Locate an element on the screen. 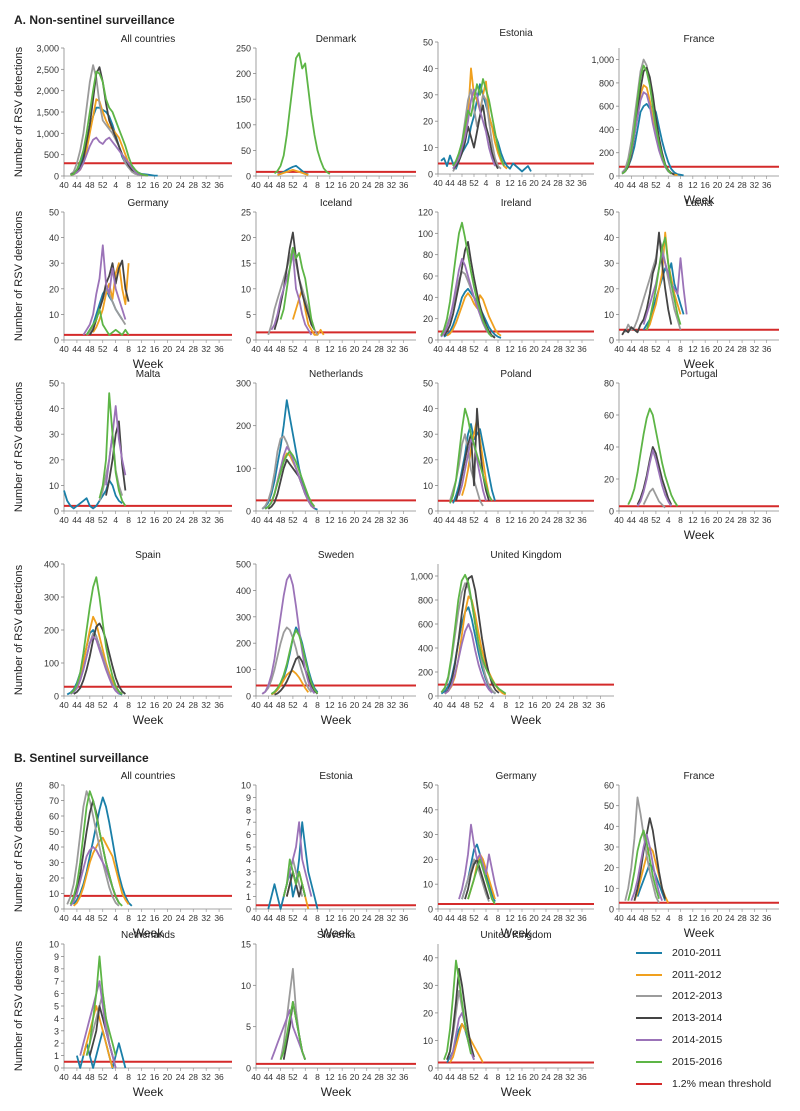 The image size is (800, 1111). x-tick-label: 36 is located at coordinates (404, 185).